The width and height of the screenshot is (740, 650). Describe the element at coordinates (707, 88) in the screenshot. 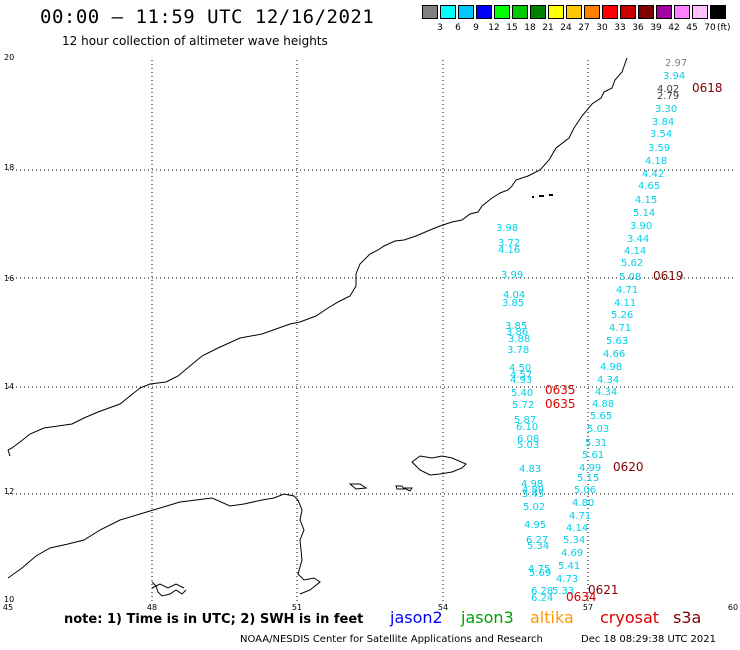

I see `track-time-label: 0618` at that location.